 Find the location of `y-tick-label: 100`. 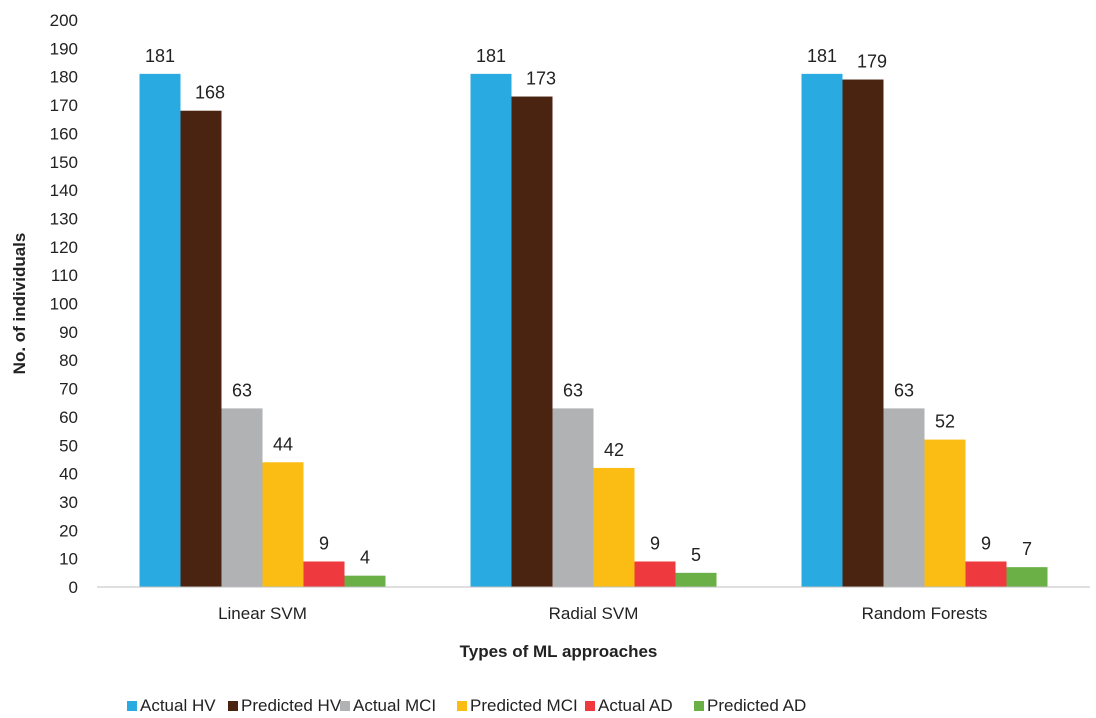

y-tick-label: 100 is located at coordinates (64, 304).